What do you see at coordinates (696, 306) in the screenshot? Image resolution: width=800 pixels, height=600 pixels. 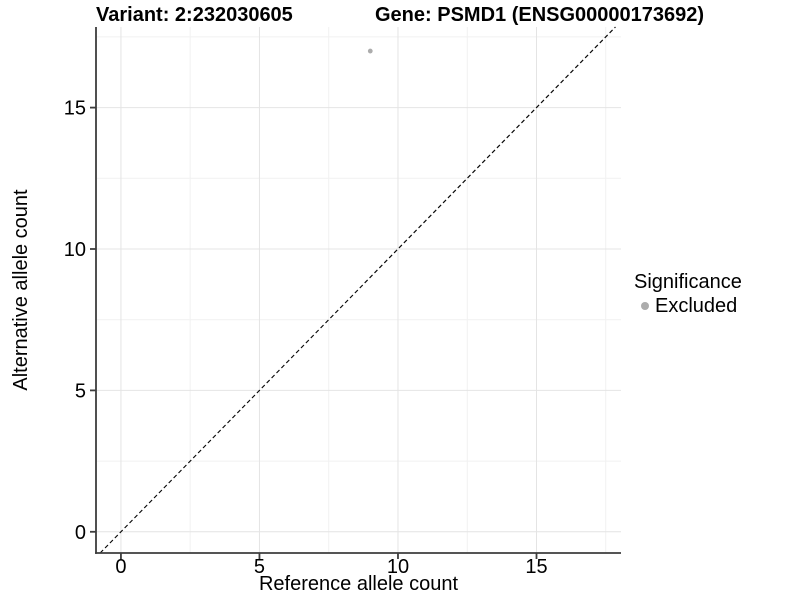 I see `legend-label-excluded: Excluded` at bounding box center [696, 306].